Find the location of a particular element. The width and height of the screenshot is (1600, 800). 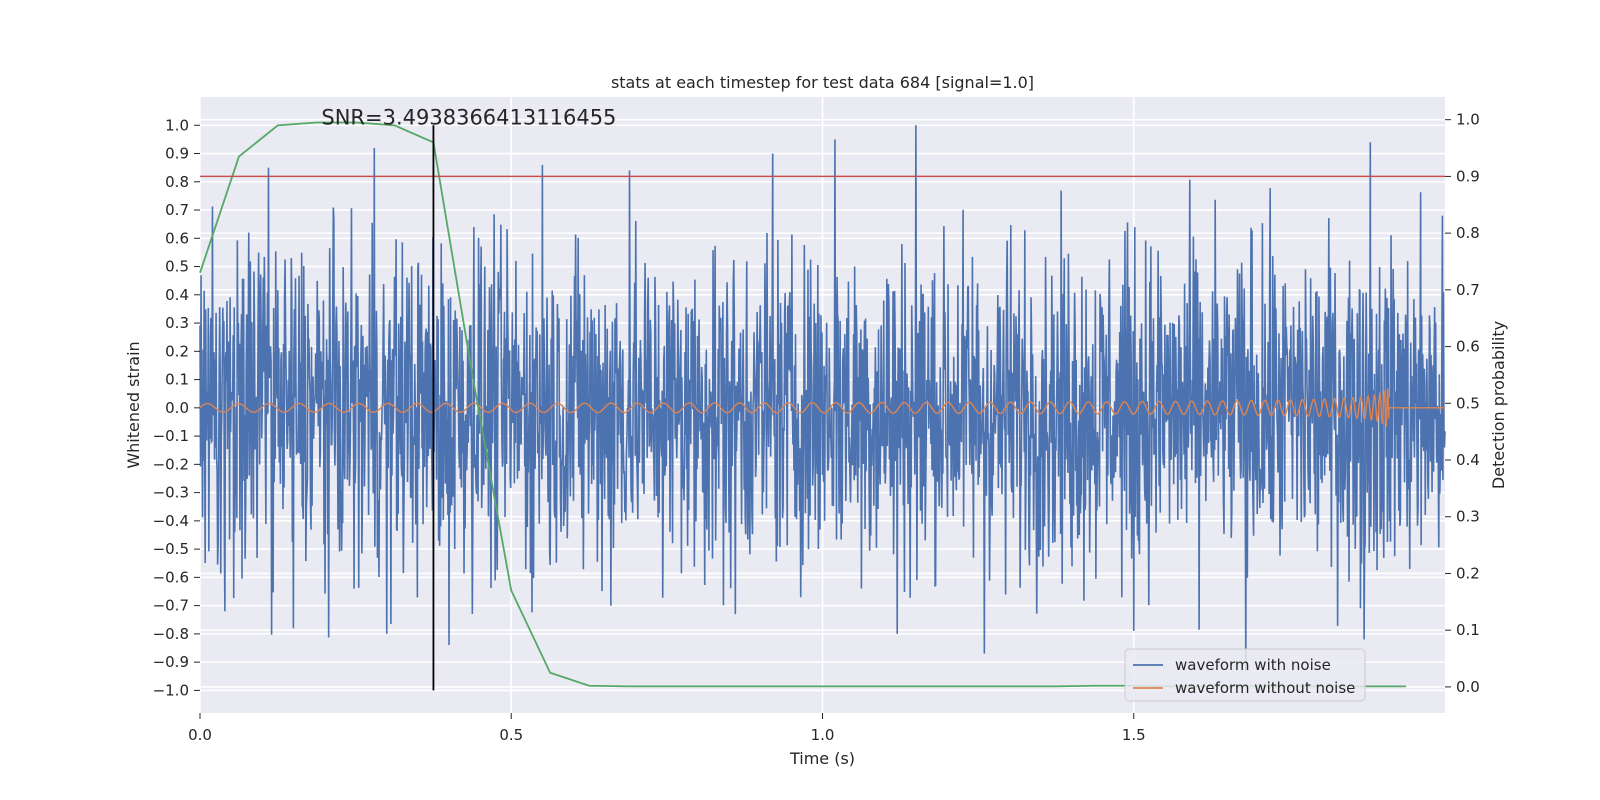

y-left-tick-label-1: 0.9 is located at coordinates (177, 154).